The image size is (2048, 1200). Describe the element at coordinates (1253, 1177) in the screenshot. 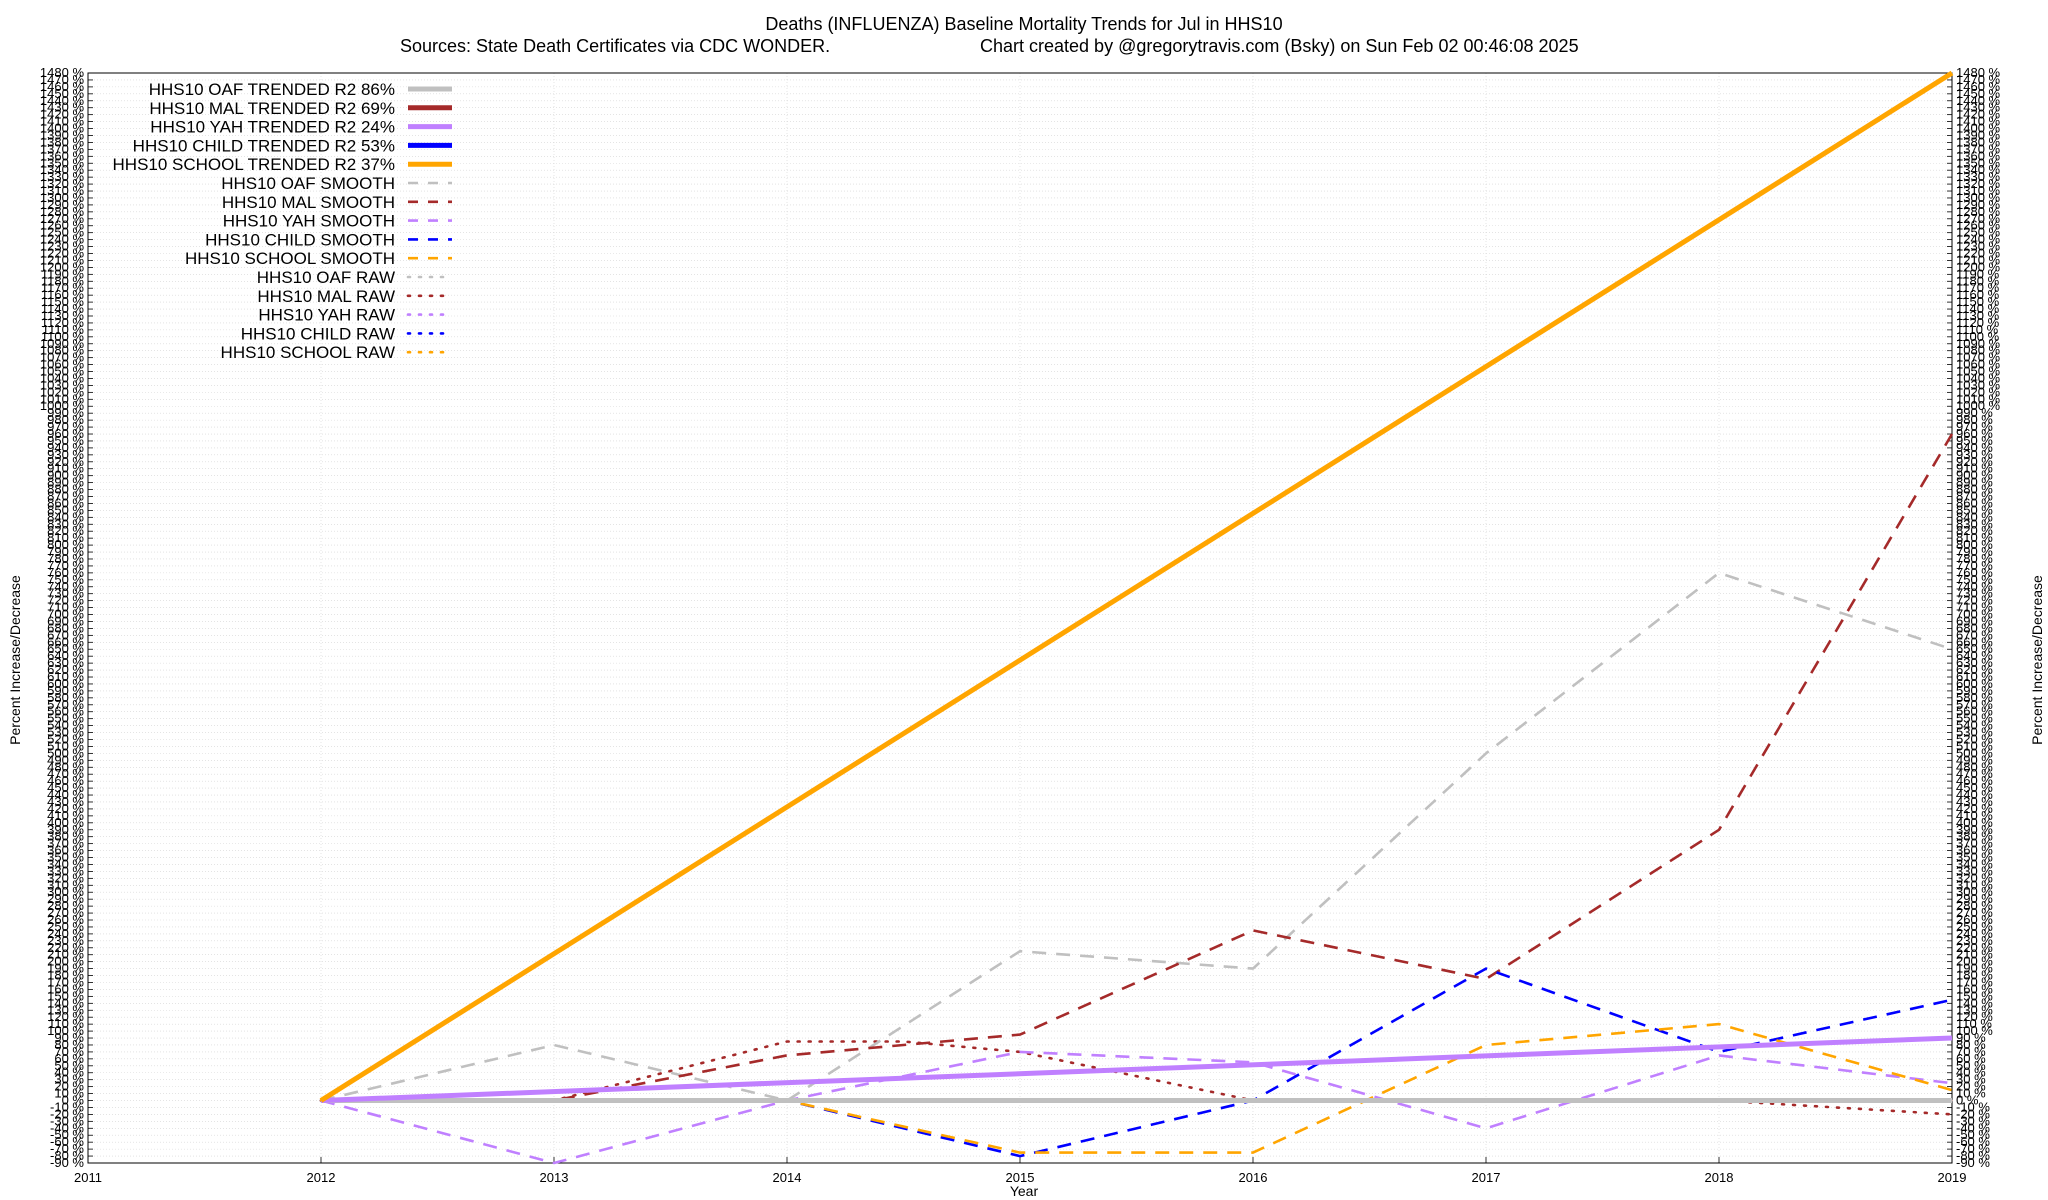

I see `x-tick-label: 2016` at that location.